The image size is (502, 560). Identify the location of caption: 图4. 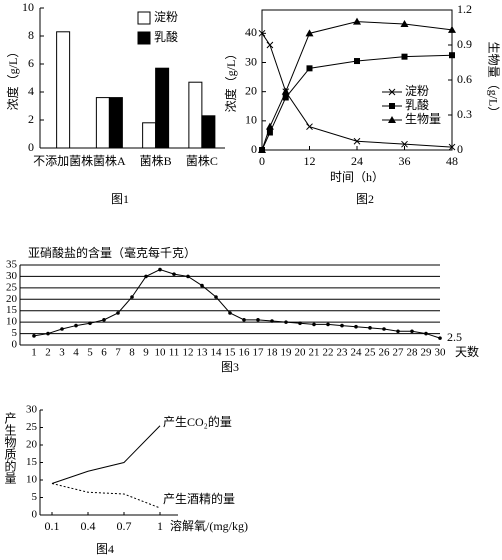
(105, 549).